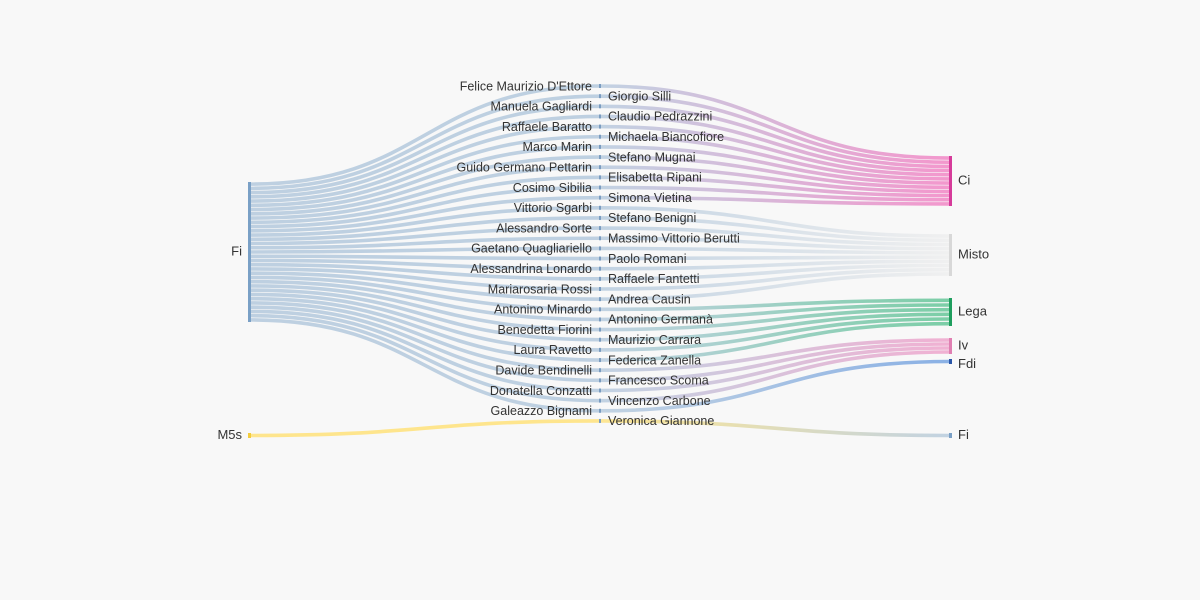 This screenshot has width=1200, height=600. I want to click on target-node-misto, so click(950, 255).